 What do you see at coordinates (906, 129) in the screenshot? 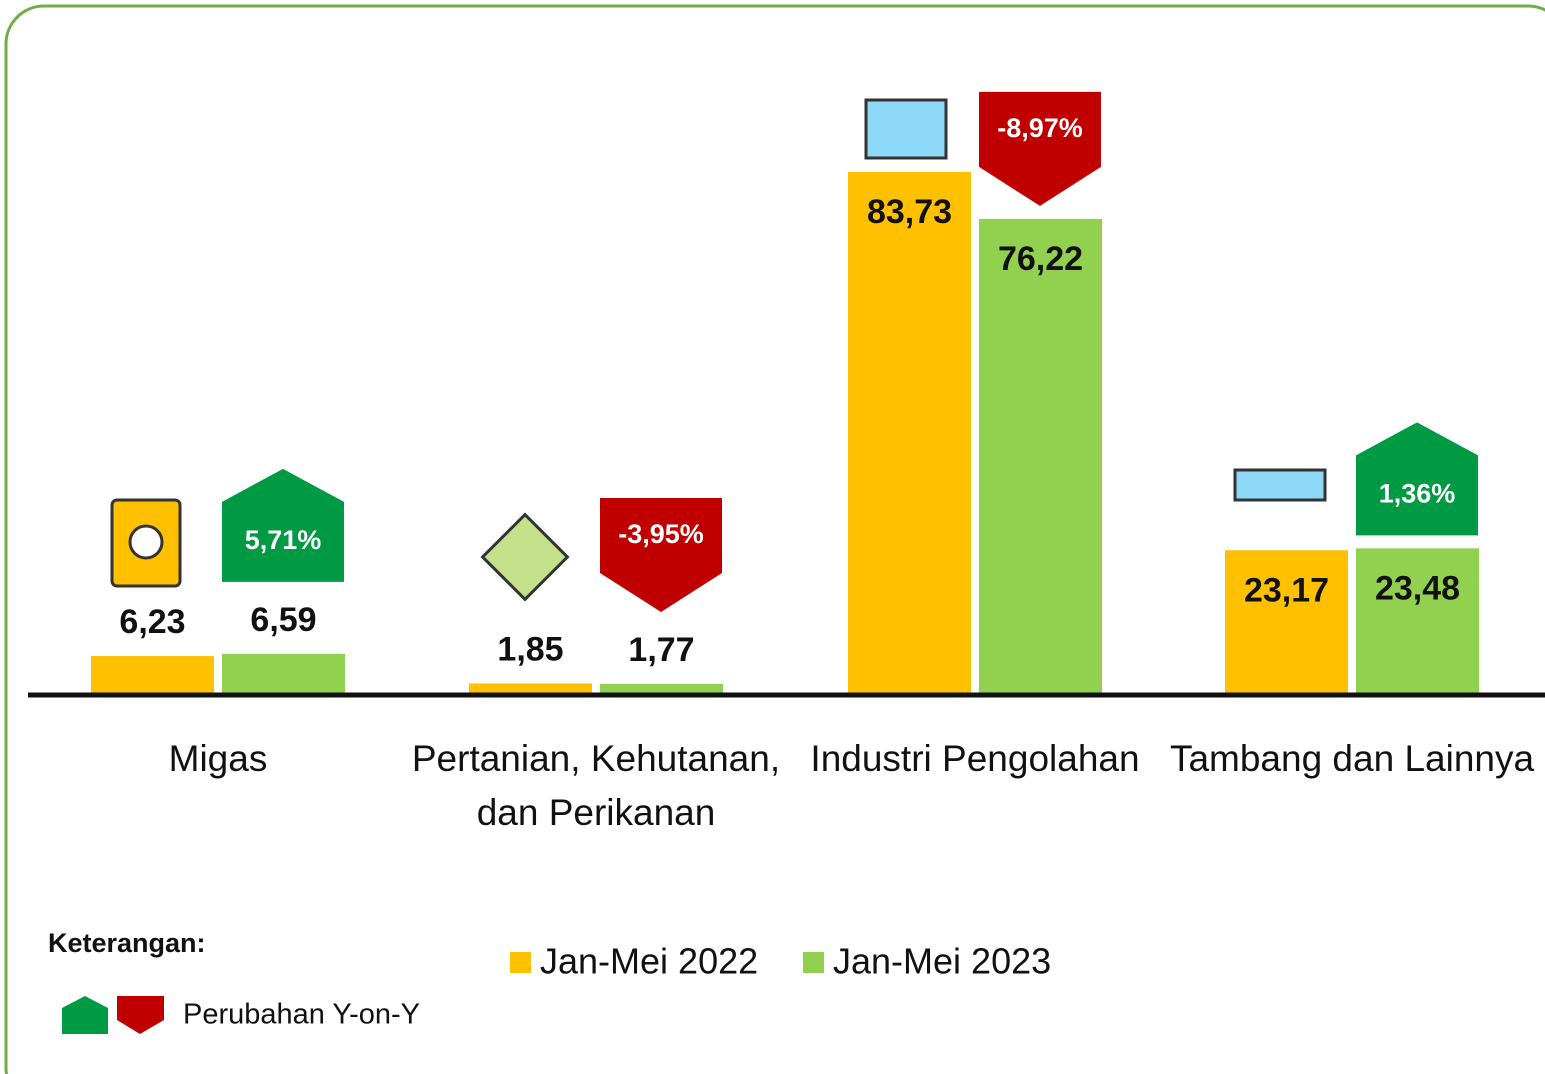
I see `icon-factory` at bounding box center [906, 129].